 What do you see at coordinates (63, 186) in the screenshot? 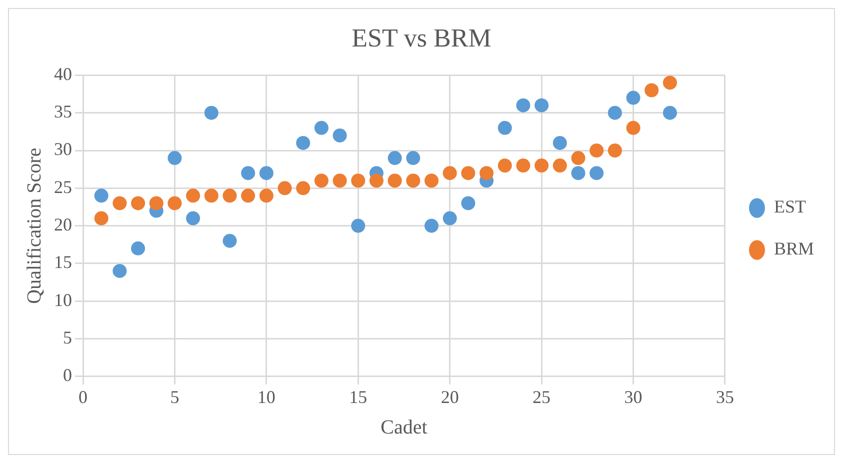
I see `y-tick-label: 25` at bounding box center [63, 186].